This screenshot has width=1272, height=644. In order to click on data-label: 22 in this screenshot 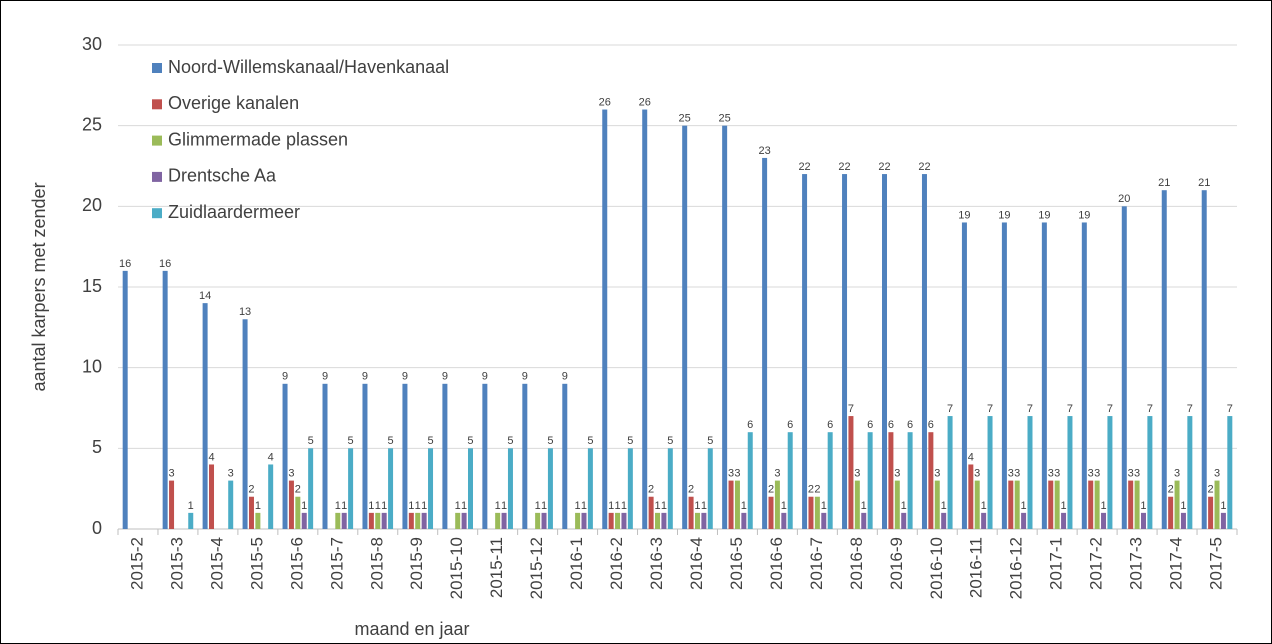, I will do `click(884, 167)`.